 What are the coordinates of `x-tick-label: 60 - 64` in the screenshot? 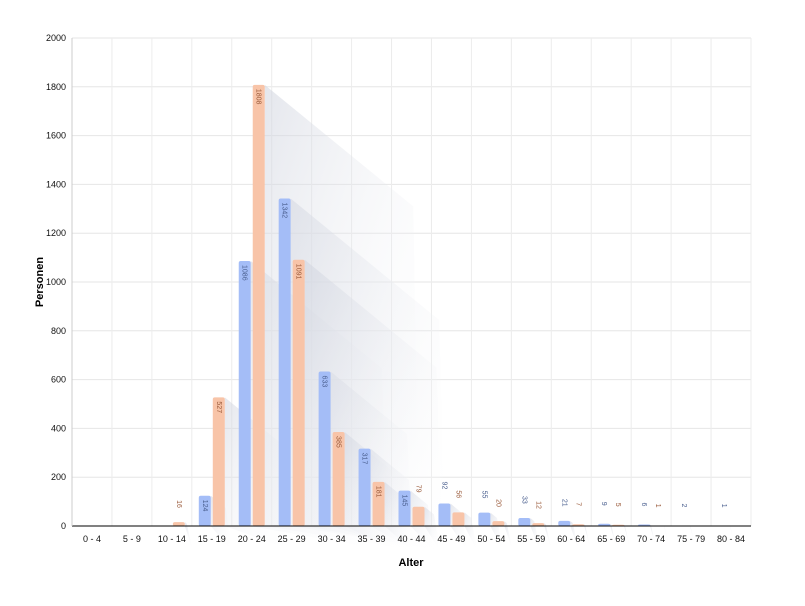 It's located at (571, 539).